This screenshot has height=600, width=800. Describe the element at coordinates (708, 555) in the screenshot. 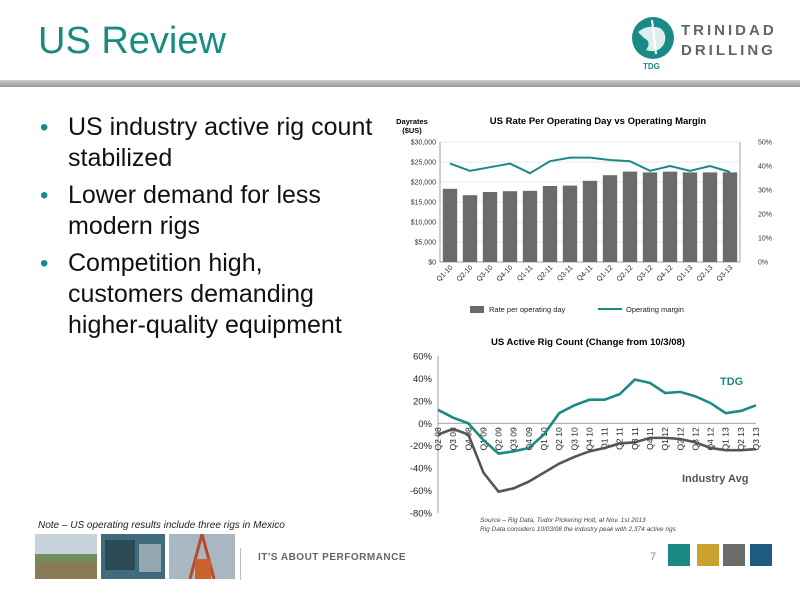

I see `brand-swatch-gold` at that location.